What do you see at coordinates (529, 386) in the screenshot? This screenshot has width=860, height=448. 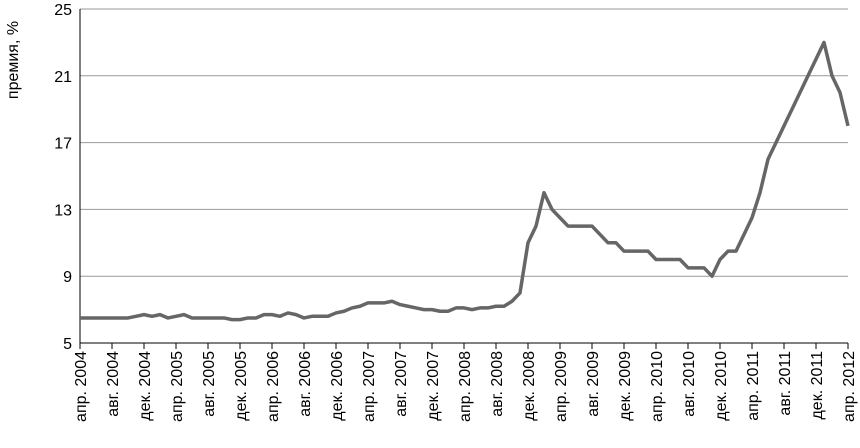 I see `x-tick-label: дек. 2008` at bounding box center [529, 386].